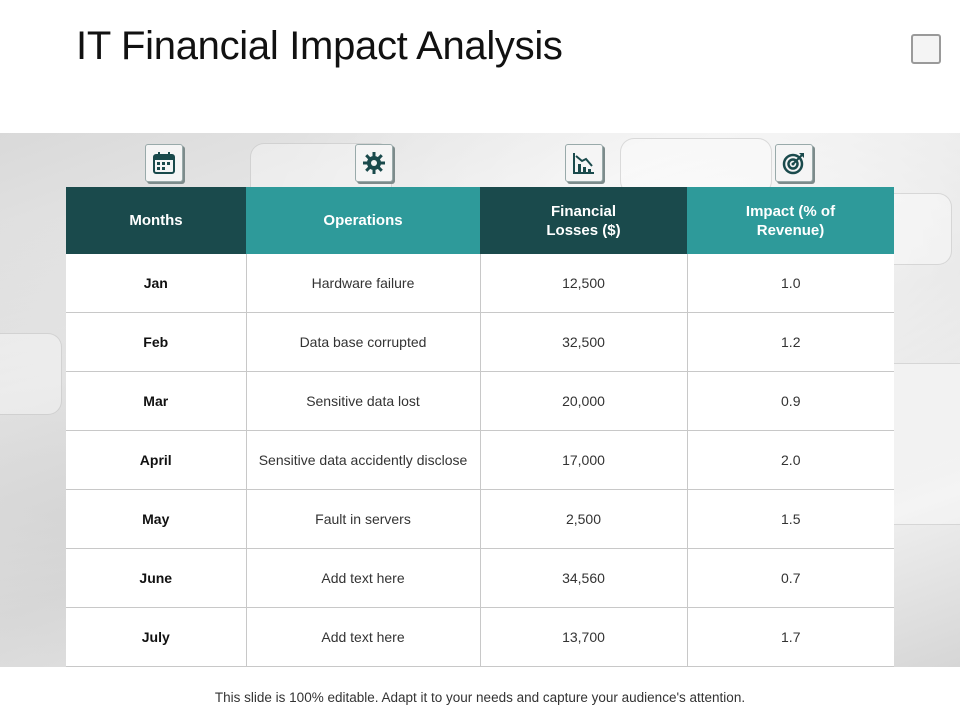  What do you see at coordinates (790, 283) in the screenshot?
I see `cell-impact: 1.0` at bounding box center [790, 283].